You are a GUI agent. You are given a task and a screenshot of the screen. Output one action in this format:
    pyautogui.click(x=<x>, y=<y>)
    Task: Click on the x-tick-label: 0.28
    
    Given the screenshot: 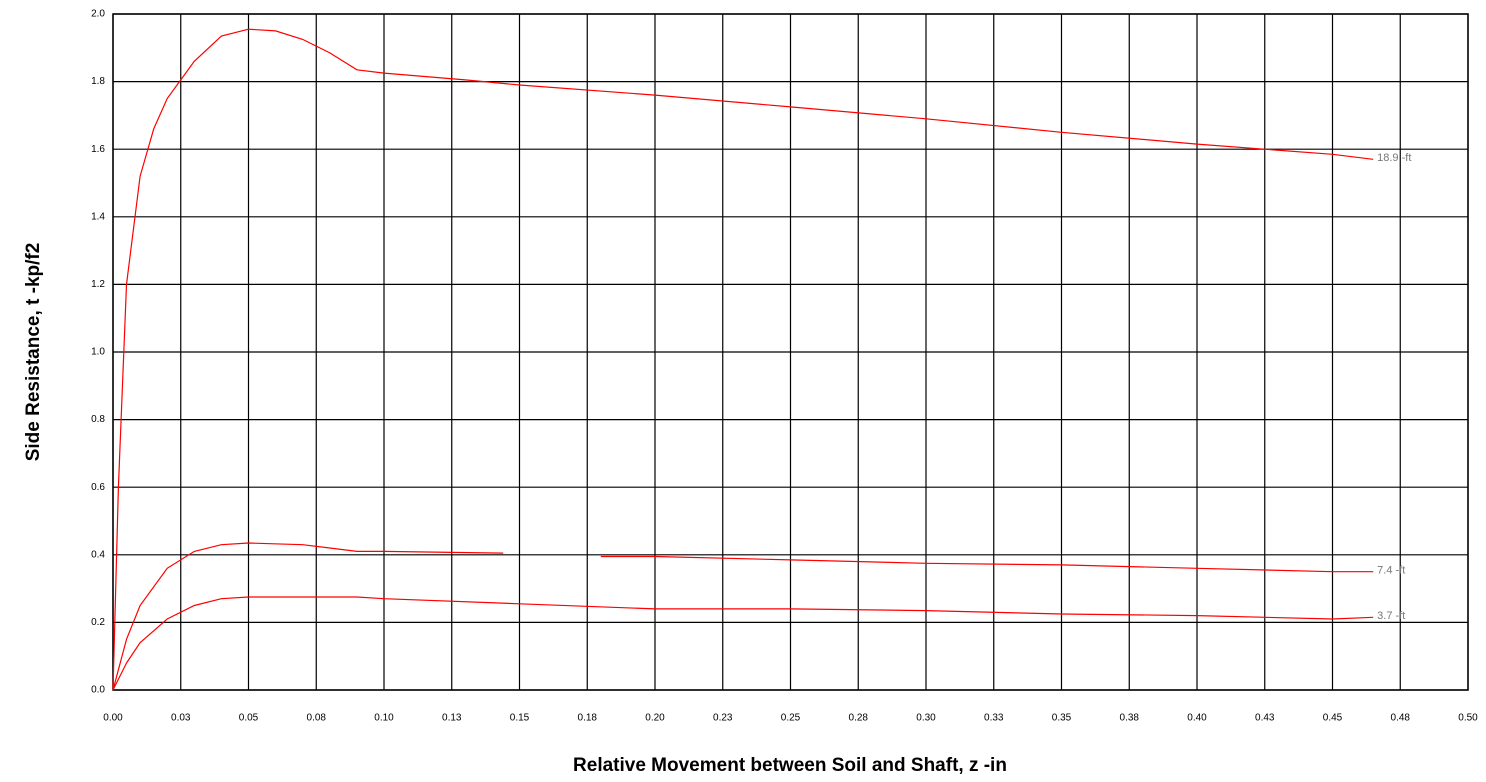 What is the action you would take?
    pyautogui.click(x=859, y=718)
    